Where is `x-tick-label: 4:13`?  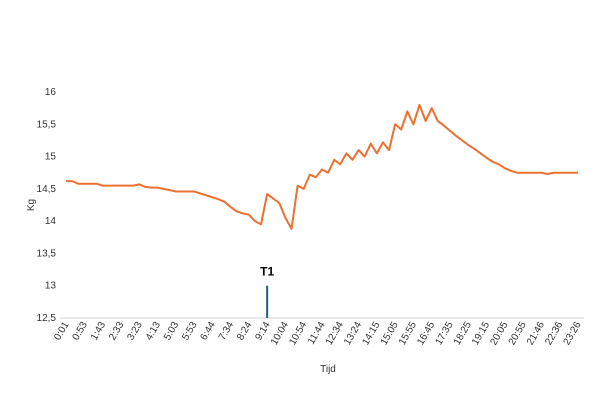 x-tick-label: 4:13 is located at coordinates (153, 331).